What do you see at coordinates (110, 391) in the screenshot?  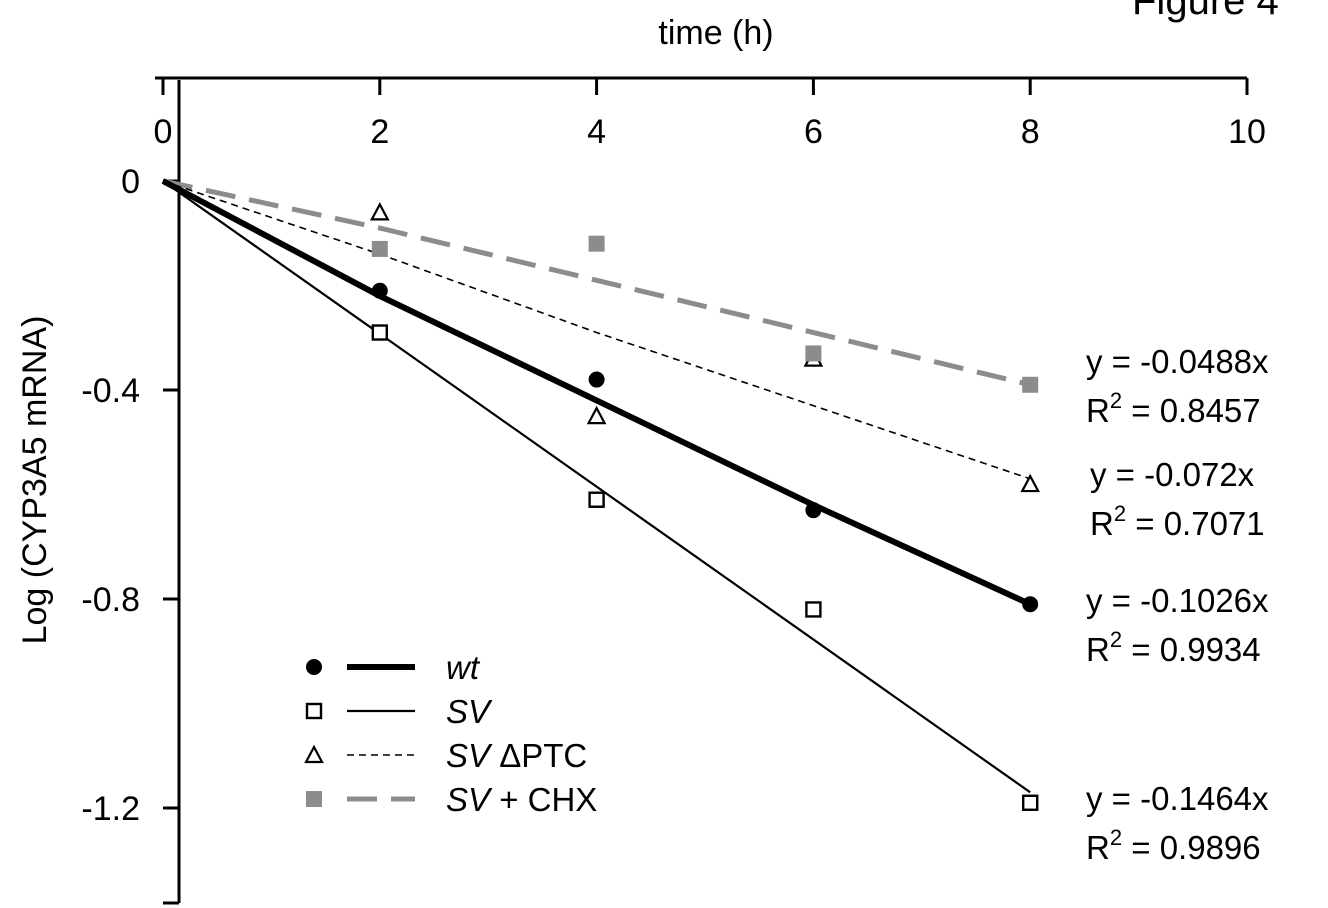 I see `y-tick-label: -0.4` at bounding box center [110, 391].